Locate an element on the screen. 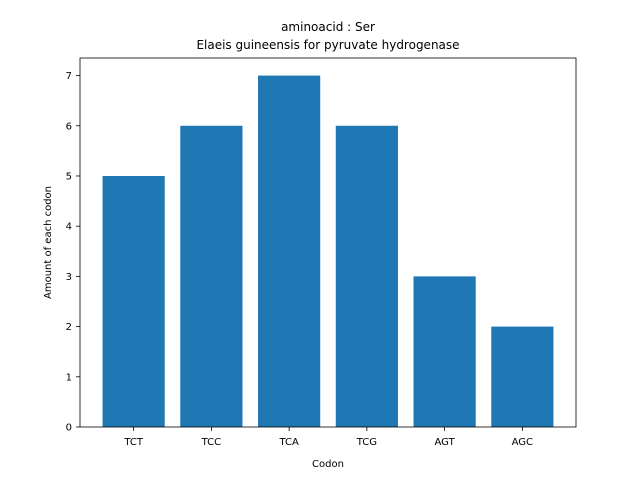  y-tick-label: 2 is located at coordinates (69, 327).